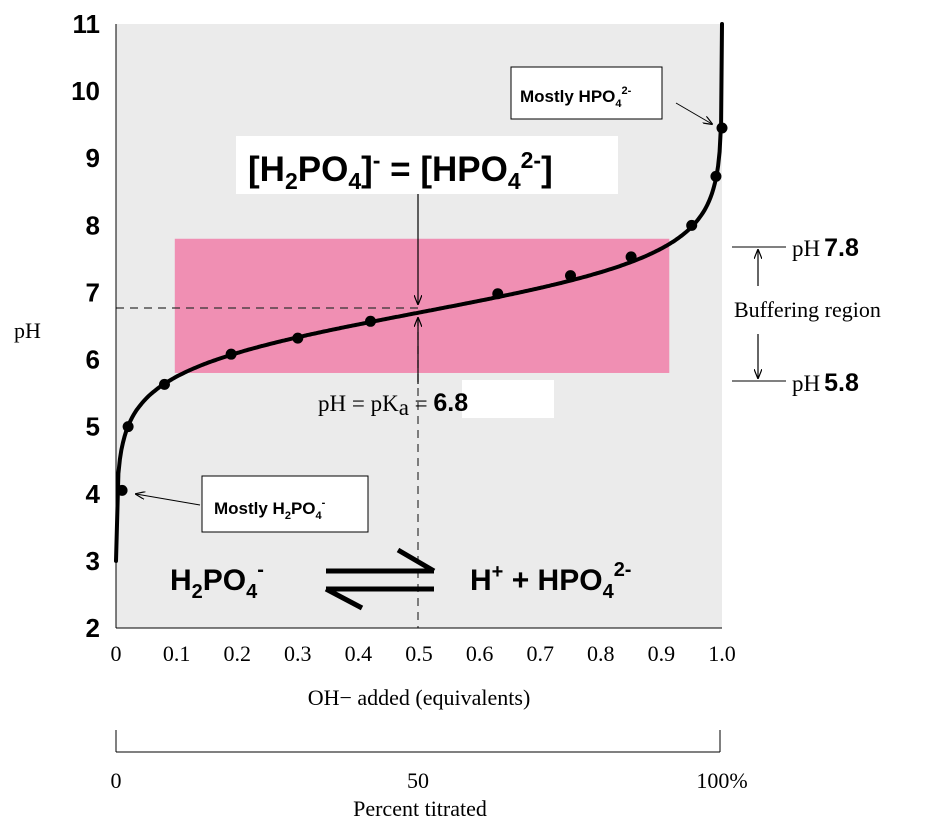 The height and width of the screenshot is (834, 936). Describe the element at coordinates (93, 494) in the screenshot. I see `y-tick-label: 4` at that location.